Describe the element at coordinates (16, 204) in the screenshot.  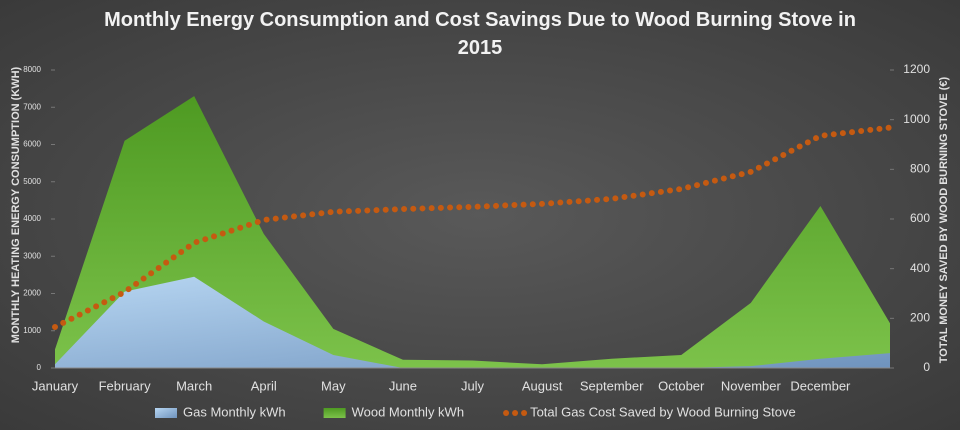
I see `y-axis-title: MONTHLY HEATING ENERGY CONSUMPTION (KWH)` at that location.